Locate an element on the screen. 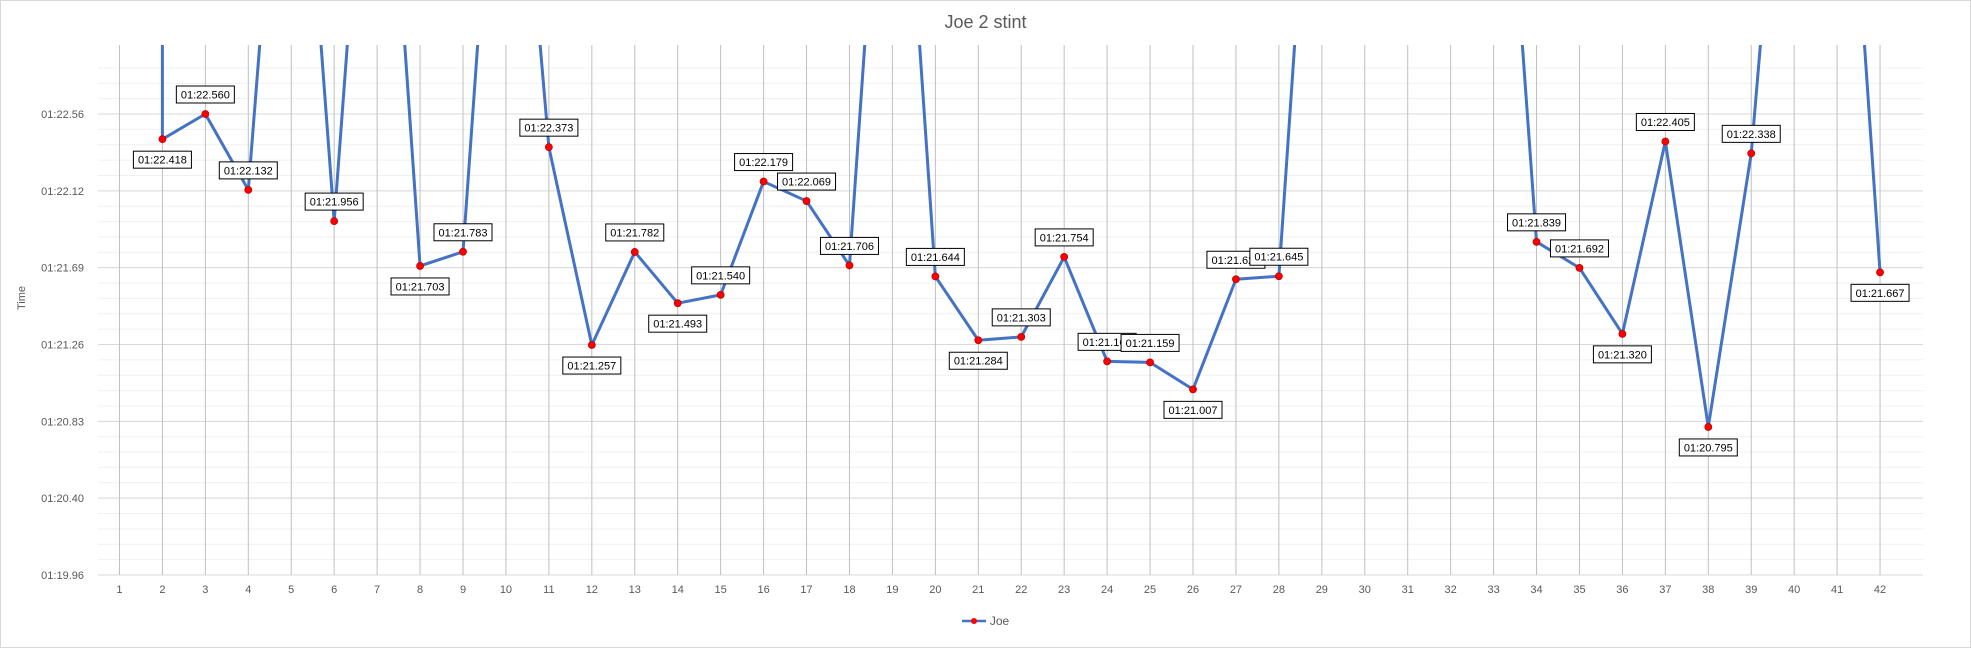 This screenshot has height=648, width=1971. data-label: 01:21.540 is located at coordinates (721, 275).